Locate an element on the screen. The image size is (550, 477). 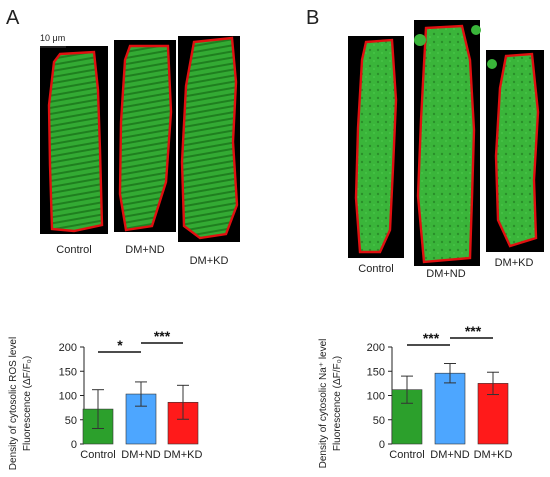
micrograph-b-control is located at coordinates (376, 147).